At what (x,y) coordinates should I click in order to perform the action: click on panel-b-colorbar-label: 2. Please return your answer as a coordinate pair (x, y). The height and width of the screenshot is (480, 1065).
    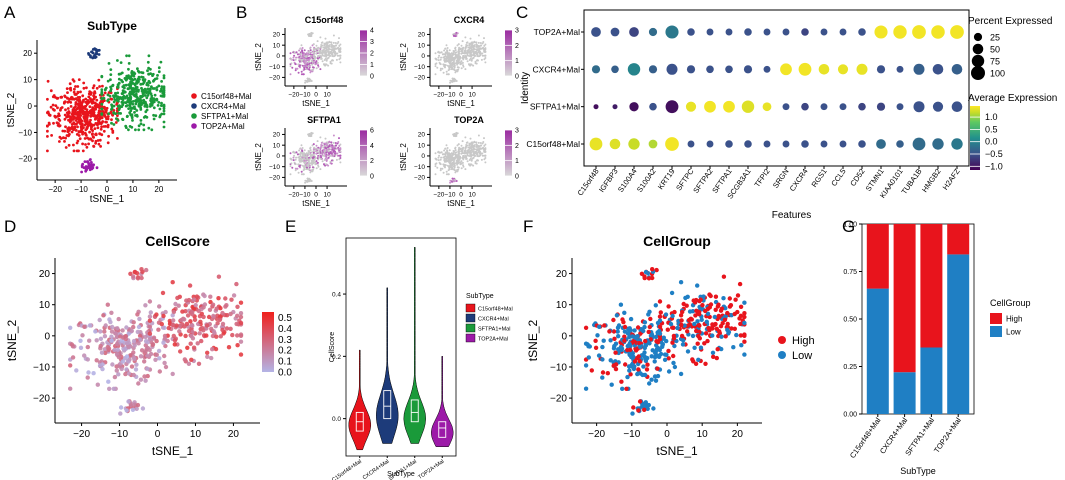
    Looking at the image, I should click on (372, 161).